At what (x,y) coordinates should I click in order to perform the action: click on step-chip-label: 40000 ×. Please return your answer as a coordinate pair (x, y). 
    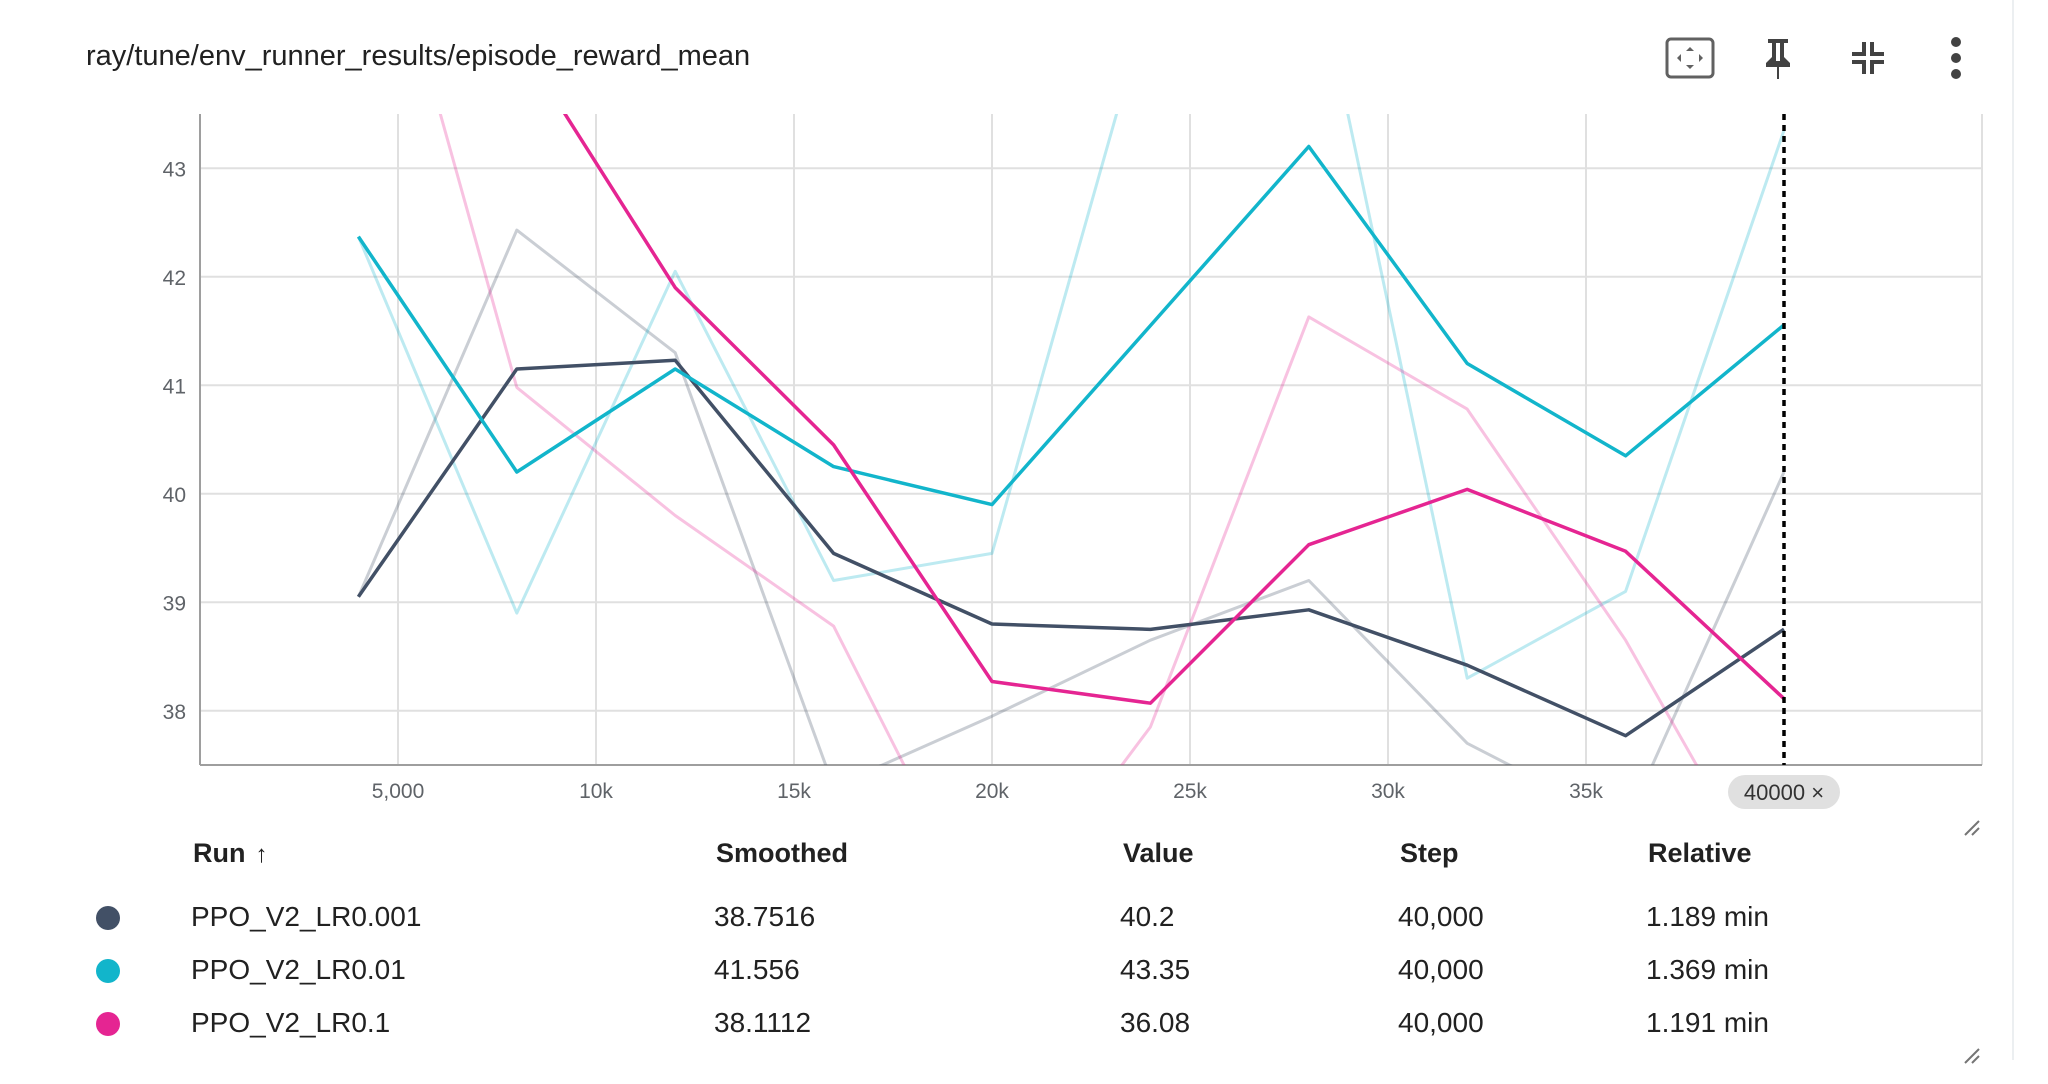
    Looking at the image, I should click on (1784, 792).